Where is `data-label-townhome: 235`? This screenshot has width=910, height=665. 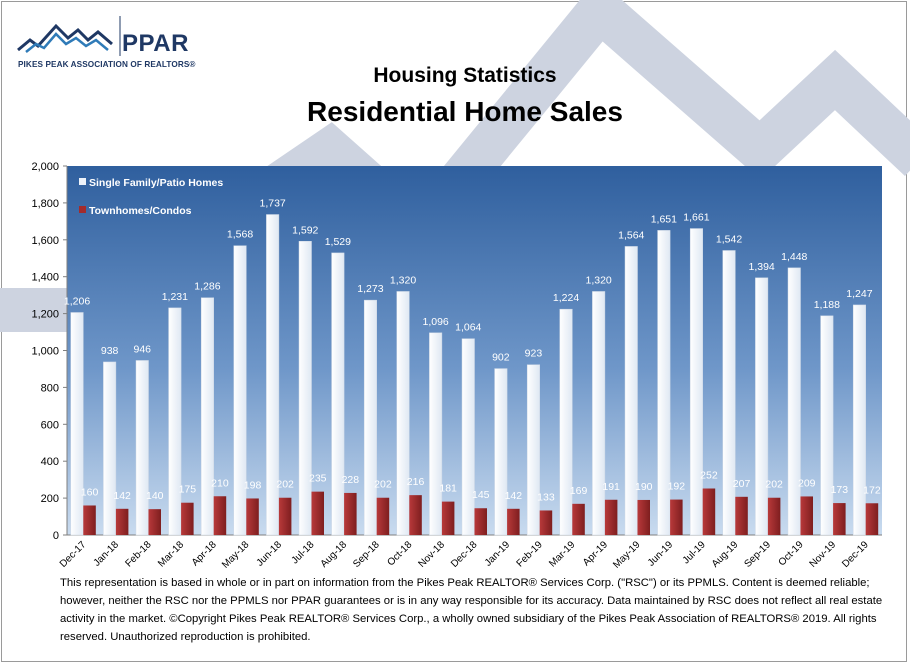
data-label-townhome: 235 is located at coordinates (318, 479).